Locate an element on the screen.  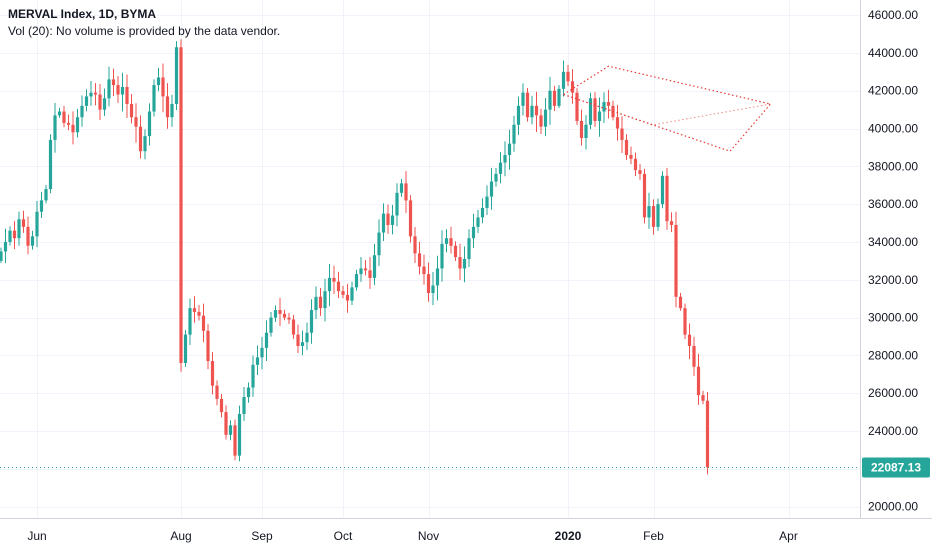
last-price-tag: 22087.13 is located at coordinates (896, 467).